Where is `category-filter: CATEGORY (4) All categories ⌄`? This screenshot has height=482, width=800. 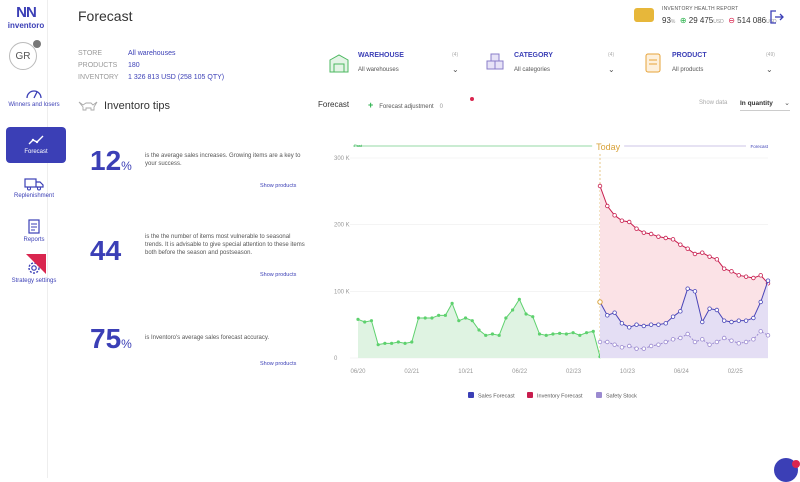
category-filter: CATEGORY (4) All categories ⌄ is located at coordinates (552, 67).